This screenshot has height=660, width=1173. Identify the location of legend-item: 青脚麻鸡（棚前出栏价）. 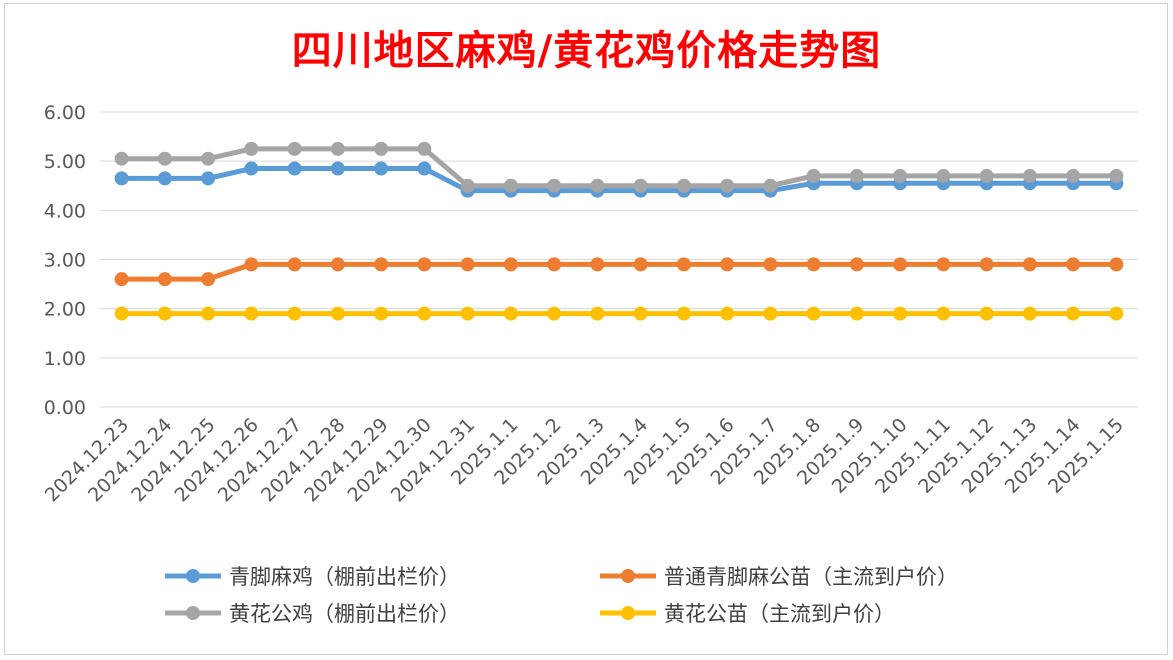
(312, 577).